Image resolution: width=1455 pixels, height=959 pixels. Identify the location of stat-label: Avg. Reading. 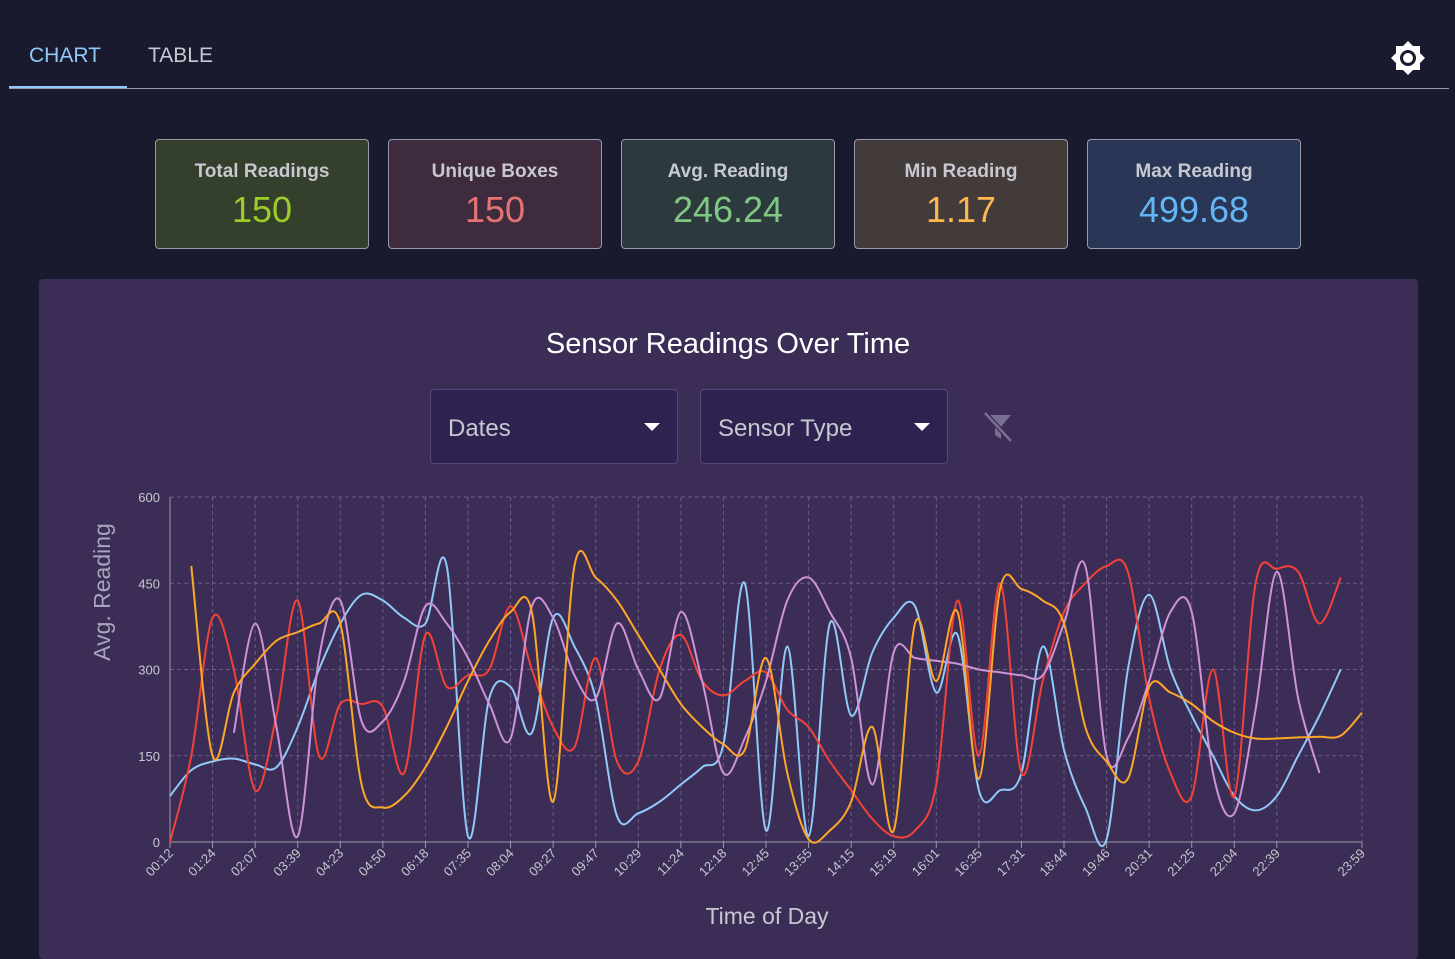
(728, 171).